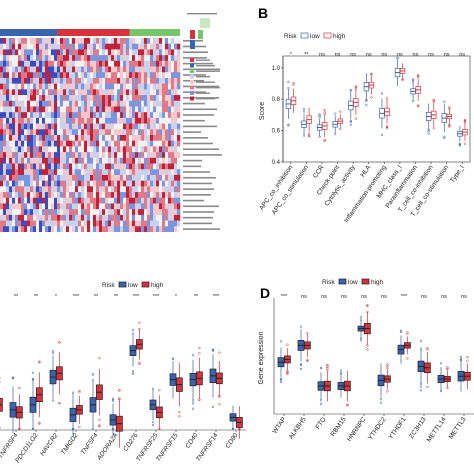  I want to click on significance-label: ns, so click(324, 297).